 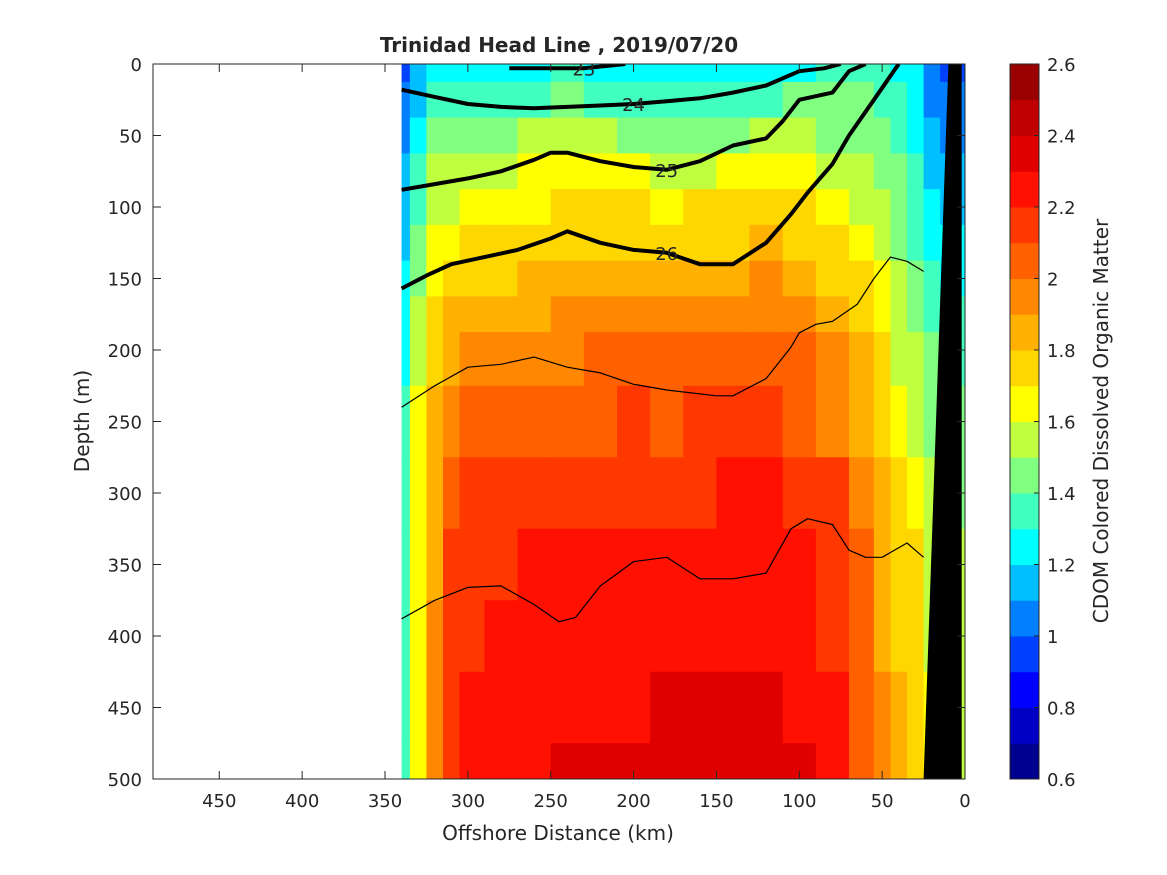 I want to click on colorbar: 2.6 2.4 2.2 2 1.8 1.6 1.4 1.2 1 0.8 0.6, so click(x=1042, y=423).